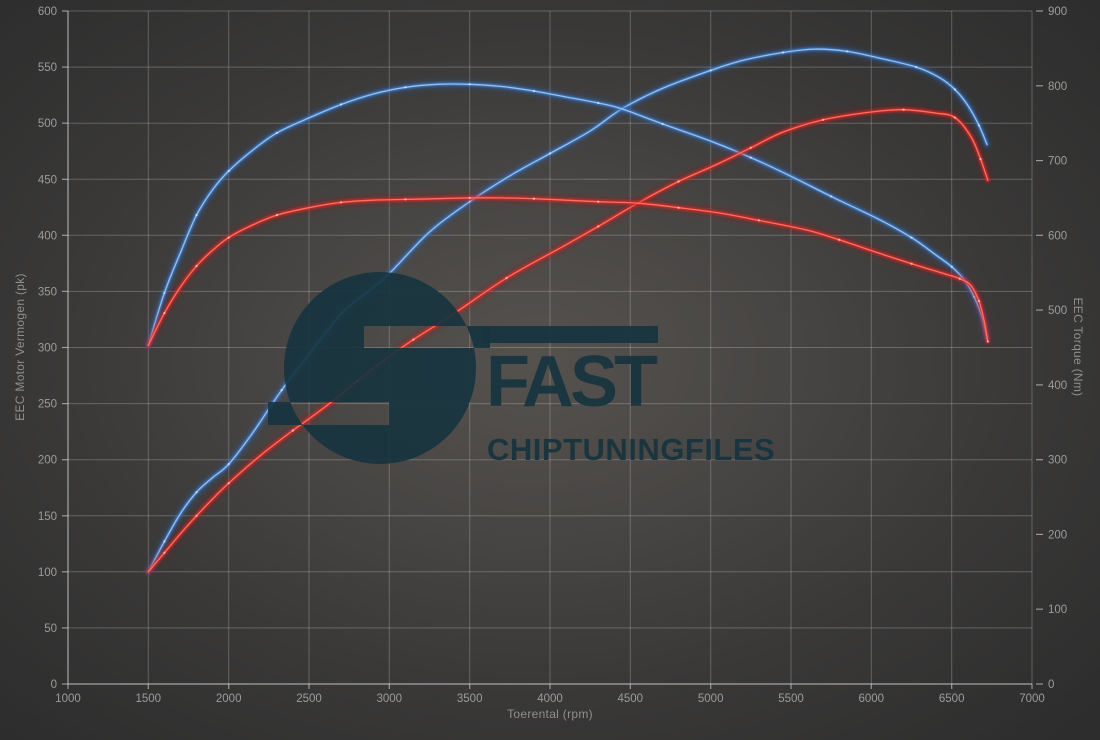 This screenshot has height=740, width=1100. What do you see at coordinates (1051, 685) in the screenshot?
I see `right-tick-label: 0` at bounding box center [1051, 685].